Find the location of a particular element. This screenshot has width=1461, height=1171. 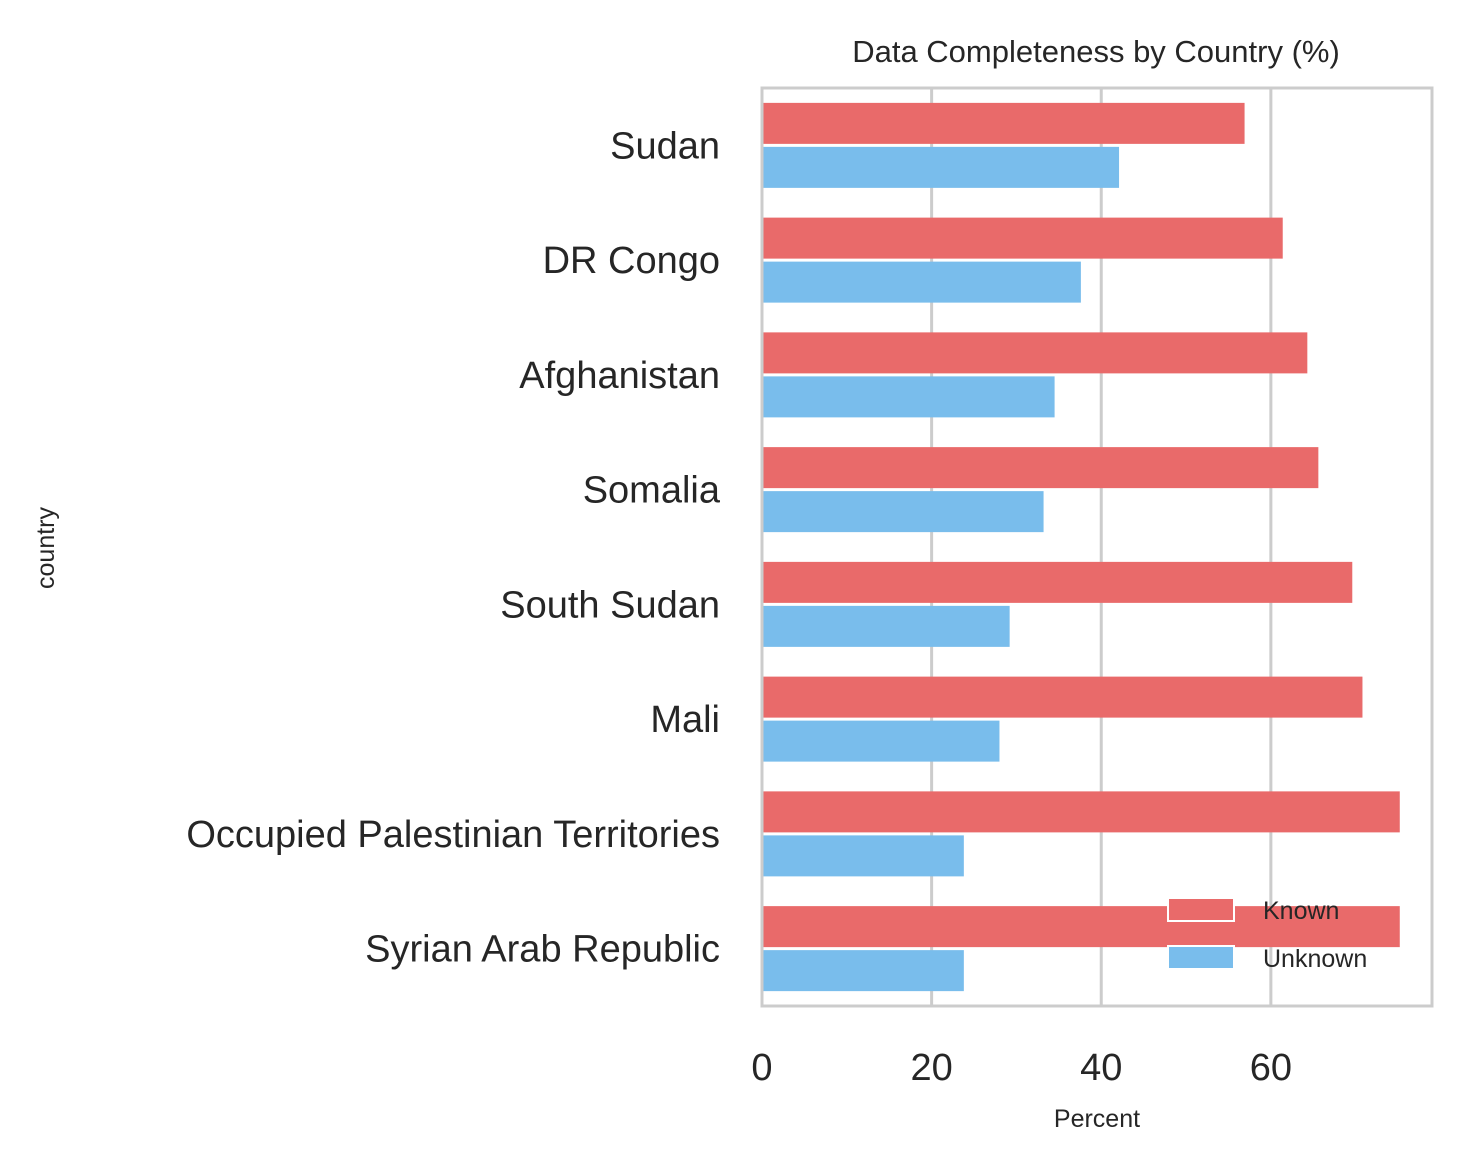

y-tick-label-7: Syrian Arab Republic is located at coordinates (542, 950).